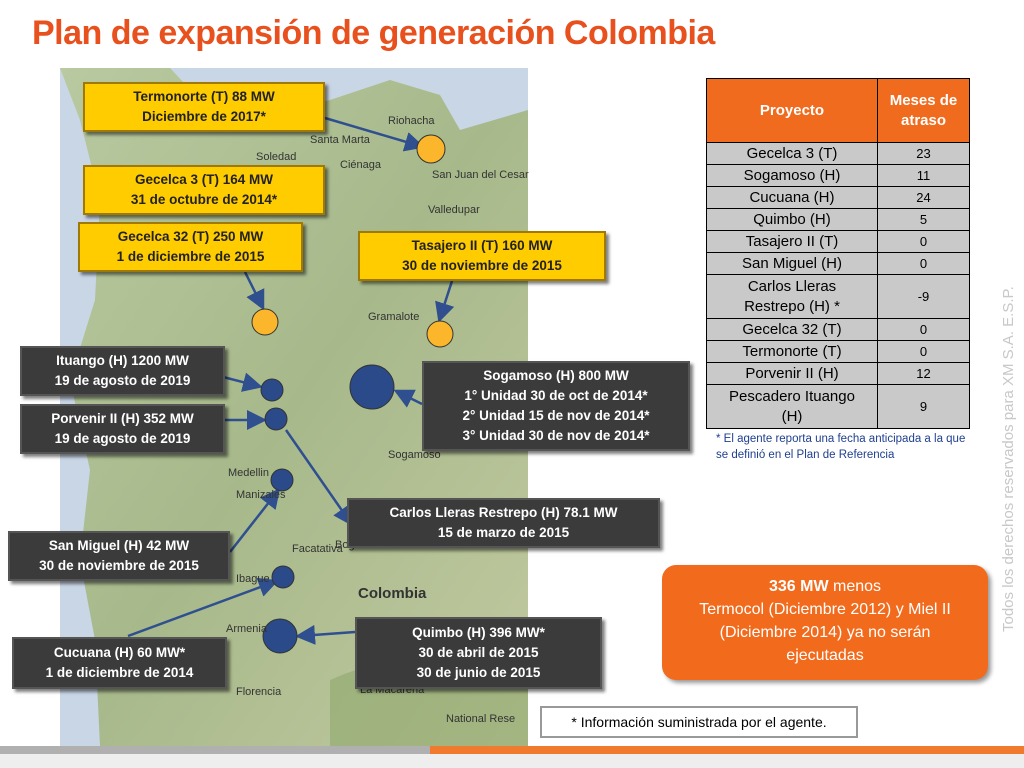 The height and width of the screenshot is (768, 1024). Describe the element at coordinates (792, 175) in the screenshot. I see `project-cell: Sogamoso (H)` at that location.